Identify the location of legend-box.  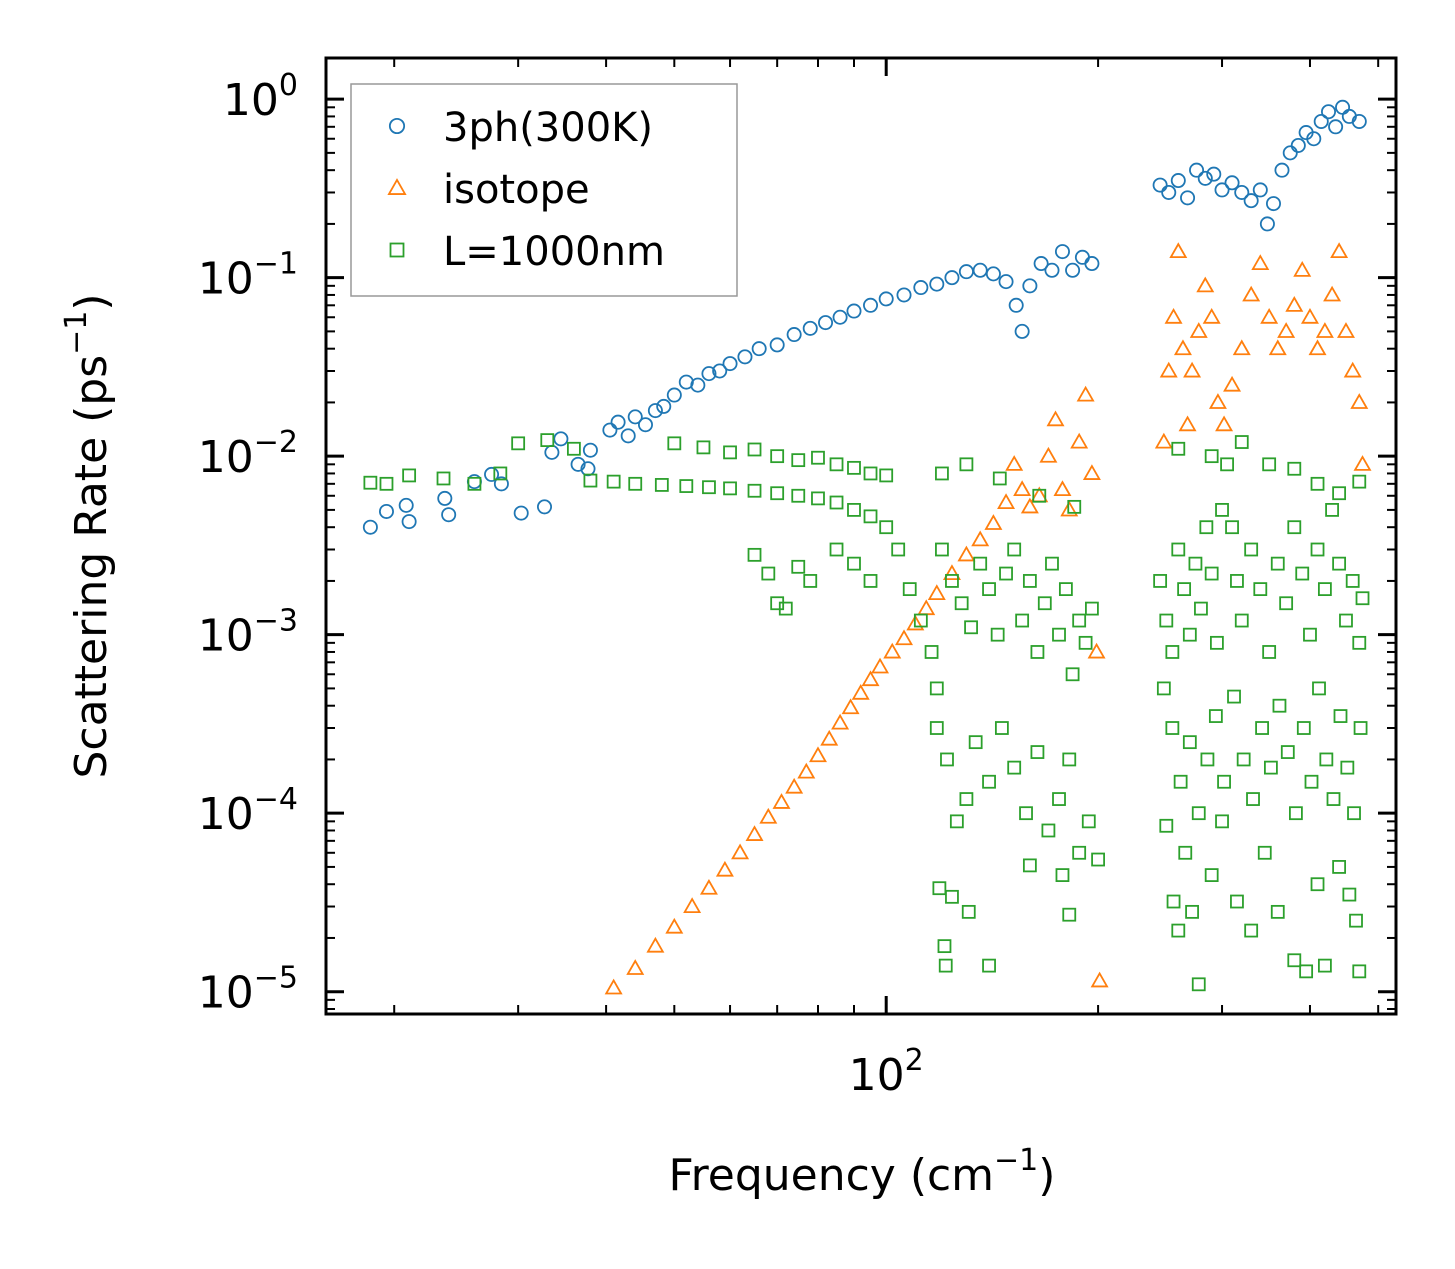
(544, 190).